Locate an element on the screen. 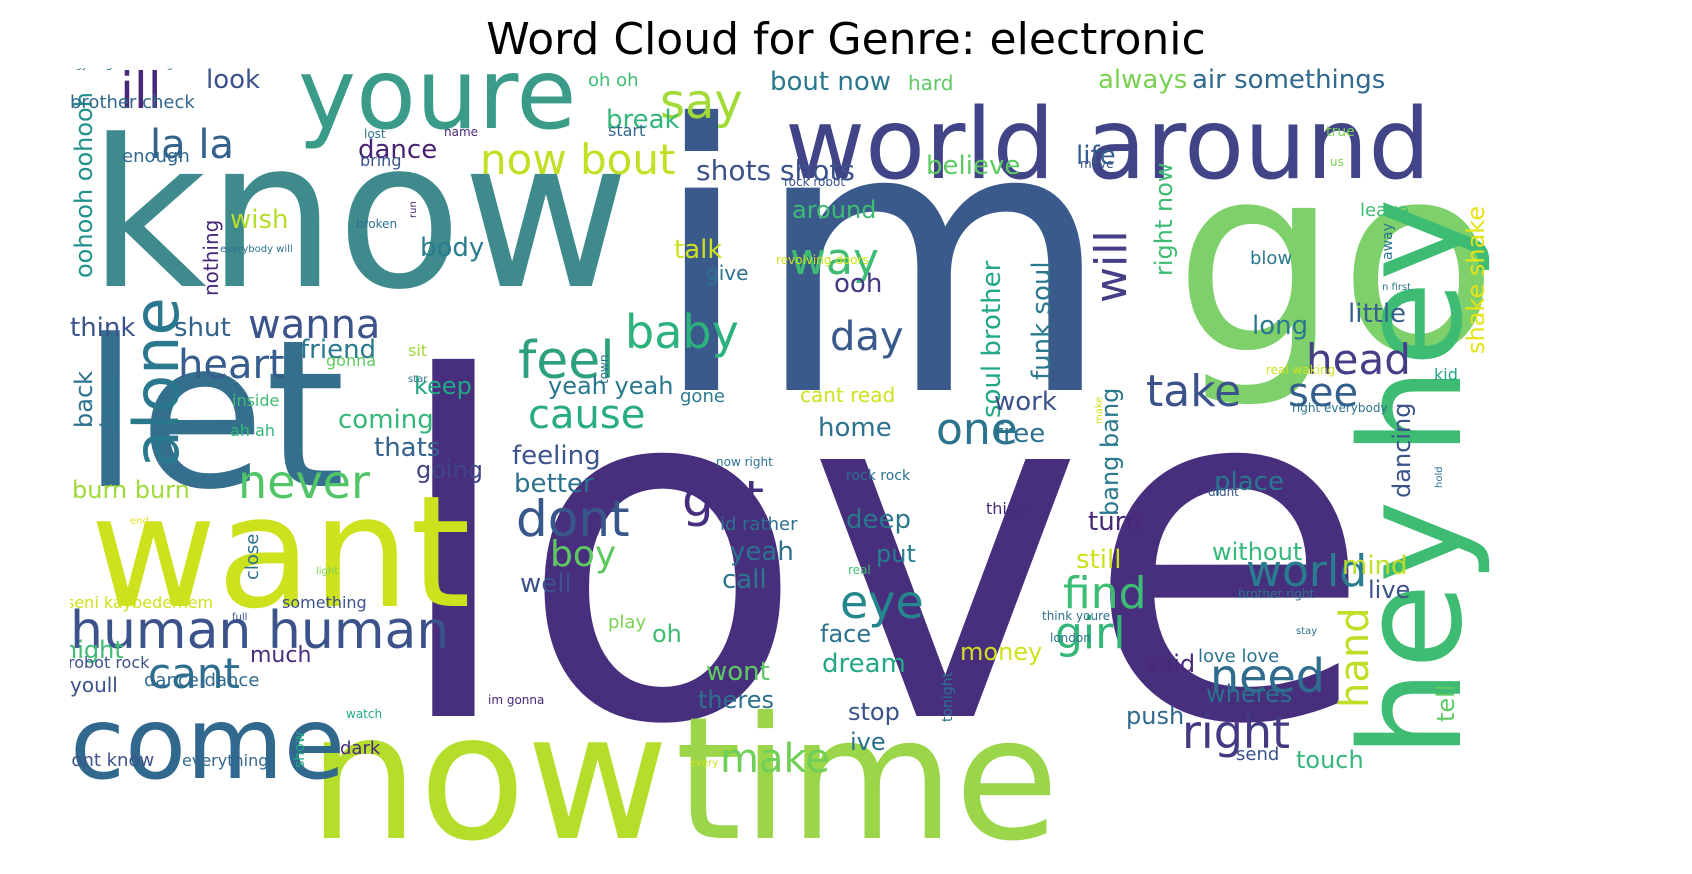 This screenshot has width=1692, height=874. word-funk-soul: funk soul is located at coordinates (1042, 320).